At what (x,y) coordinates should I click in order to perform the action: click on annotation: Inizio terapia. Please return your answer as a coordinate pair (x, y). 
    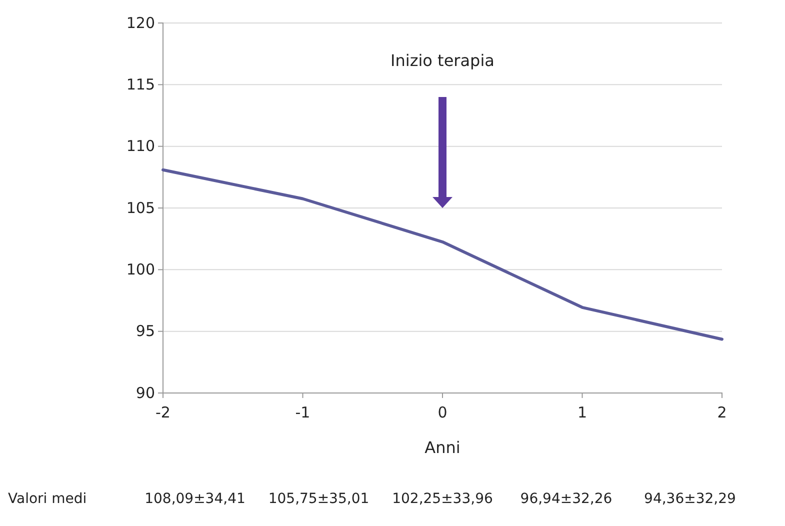
    Looking at the image, I should click on (442, 60).